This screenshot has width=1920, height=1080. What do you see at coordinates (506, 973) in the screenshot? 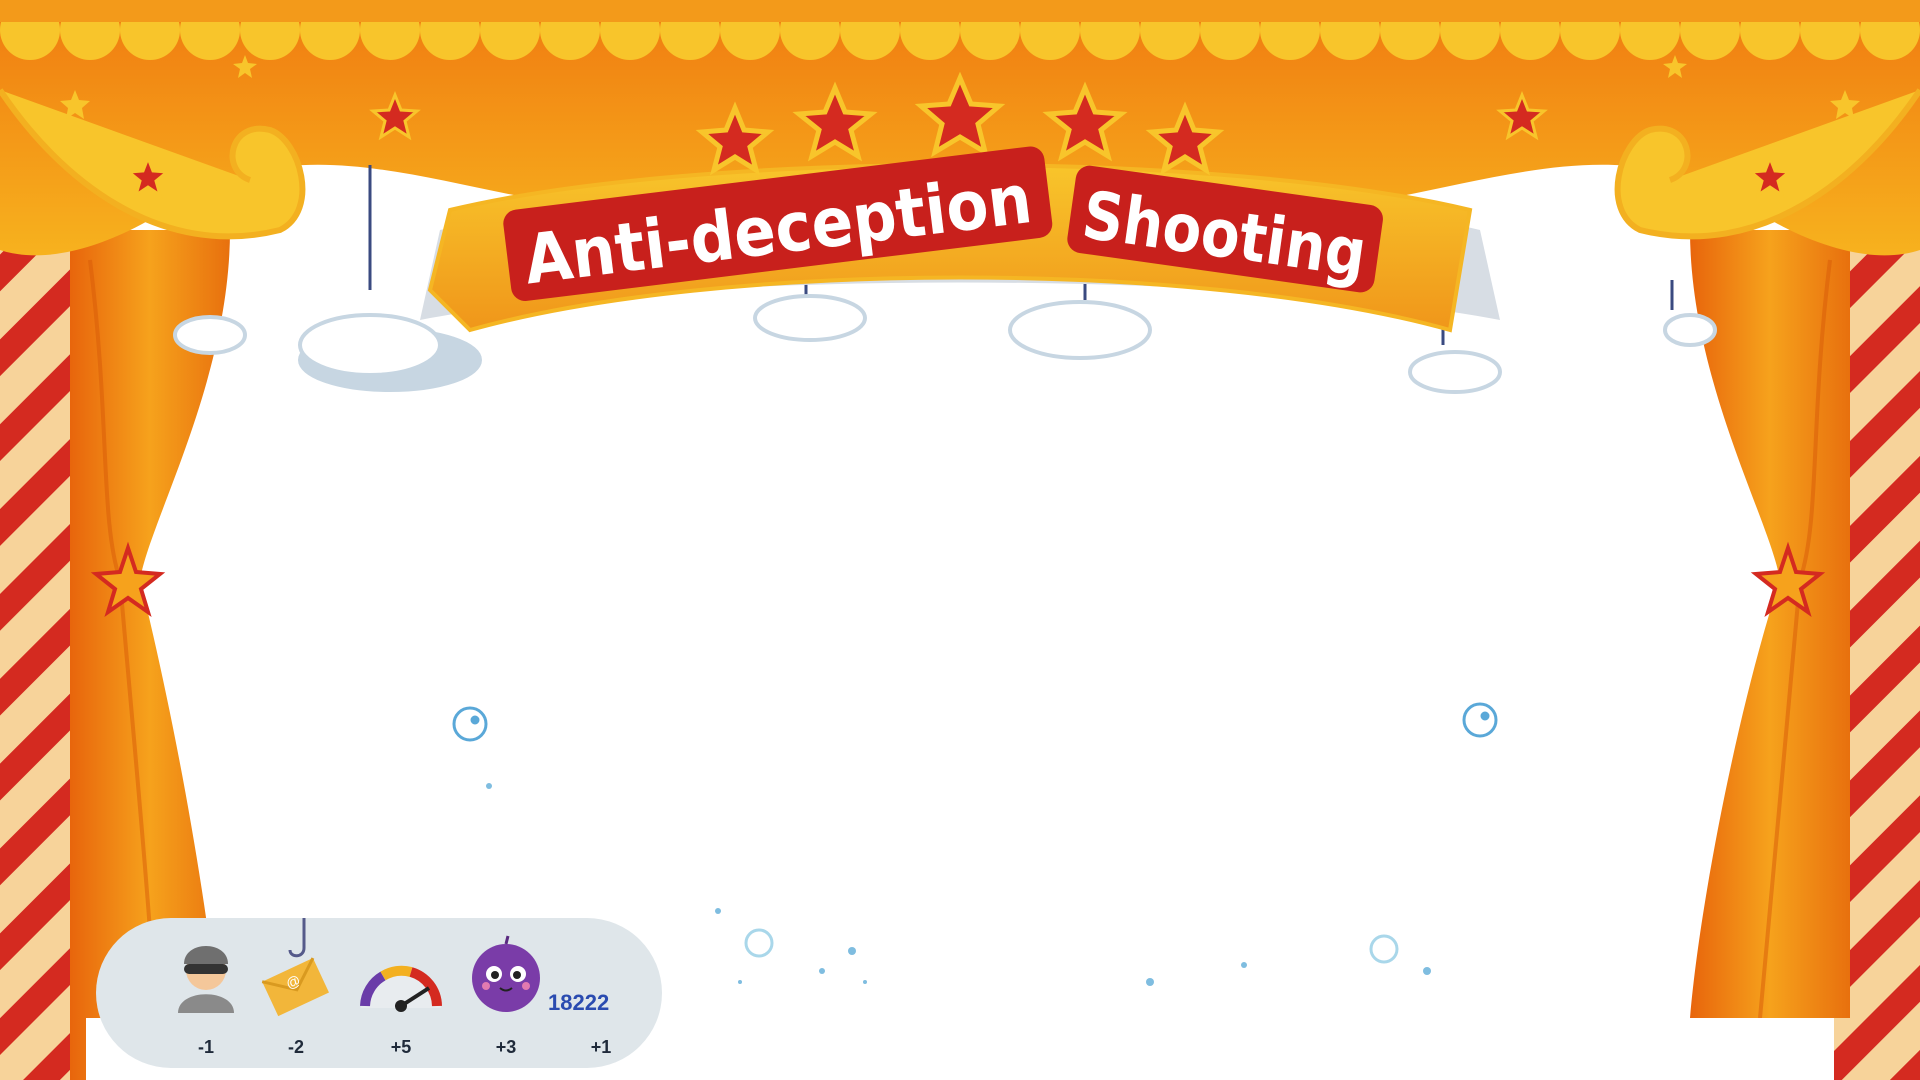
I see `purple-ball-icon` at bounding box center [506, 973].